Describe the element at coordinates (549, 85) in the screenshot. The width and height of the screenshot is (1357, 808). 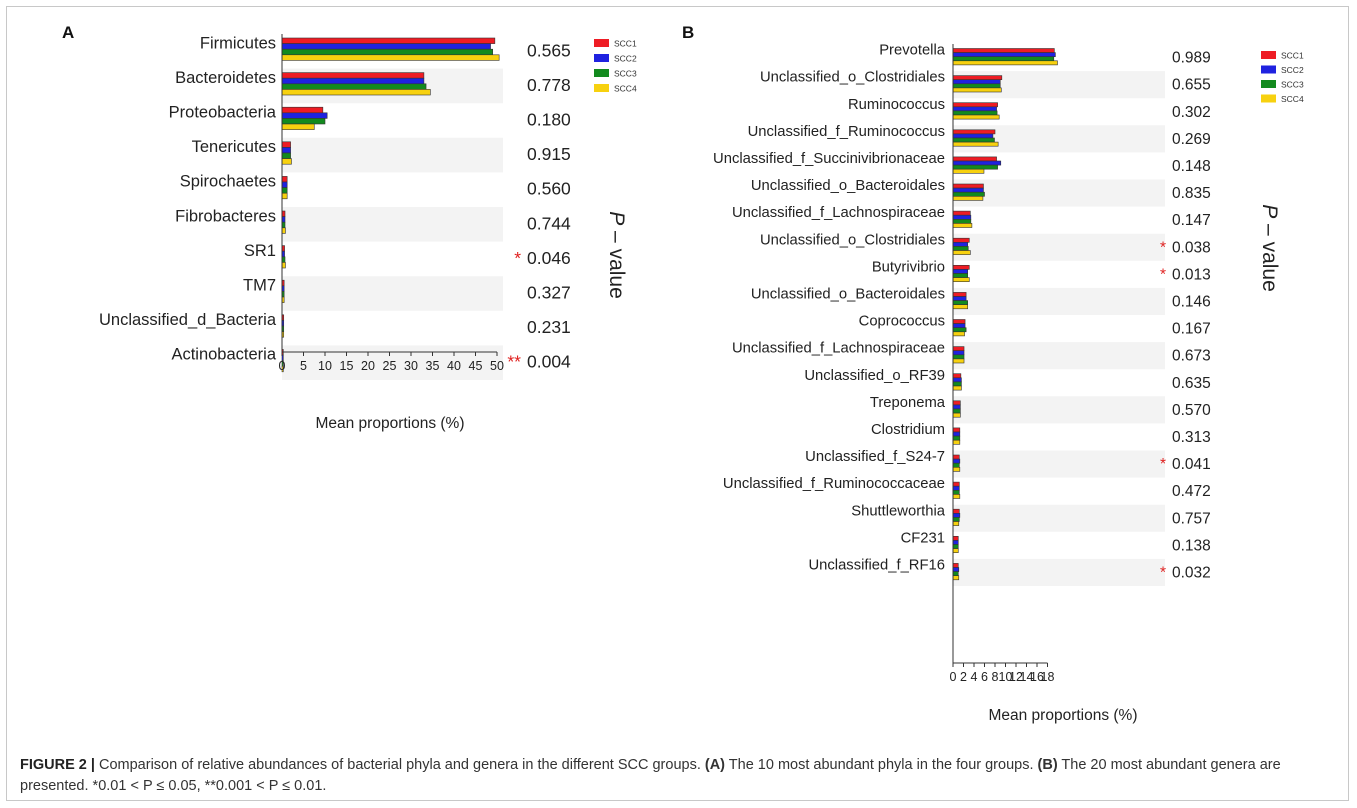
I see `panel-a-p-value: 0.778` at that location.